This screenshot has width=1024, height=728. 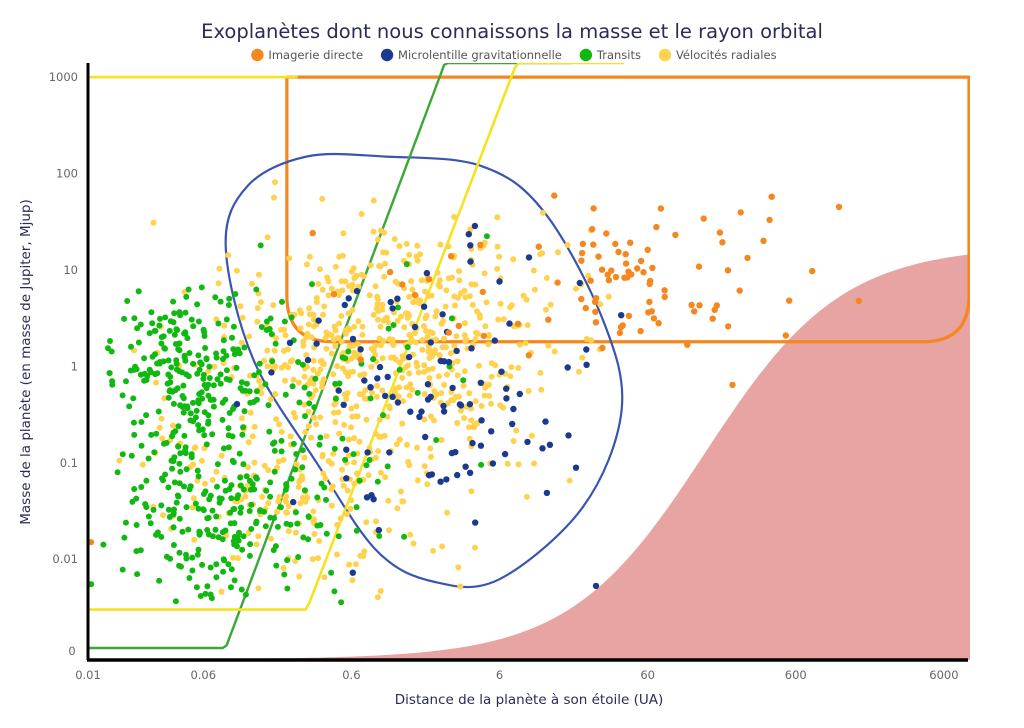 What do you see at coordinates (471, 55) in the screenshot?
I see `legend-item-1: Microlentille gravitationnelle` at bounding box center [471, 55].